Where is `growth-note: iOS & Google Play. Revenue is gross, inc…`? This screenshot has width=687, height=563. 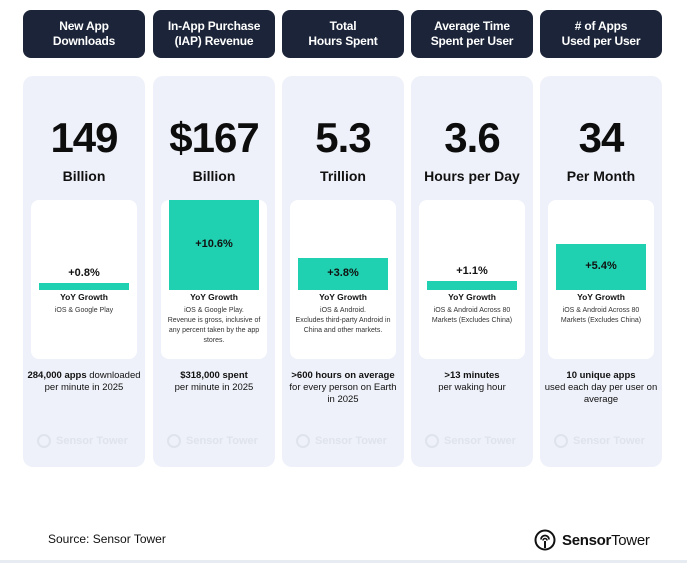
growth-note: iOS & Google Play. Revenue is gross, inc… is located at coordinates (214, 325).